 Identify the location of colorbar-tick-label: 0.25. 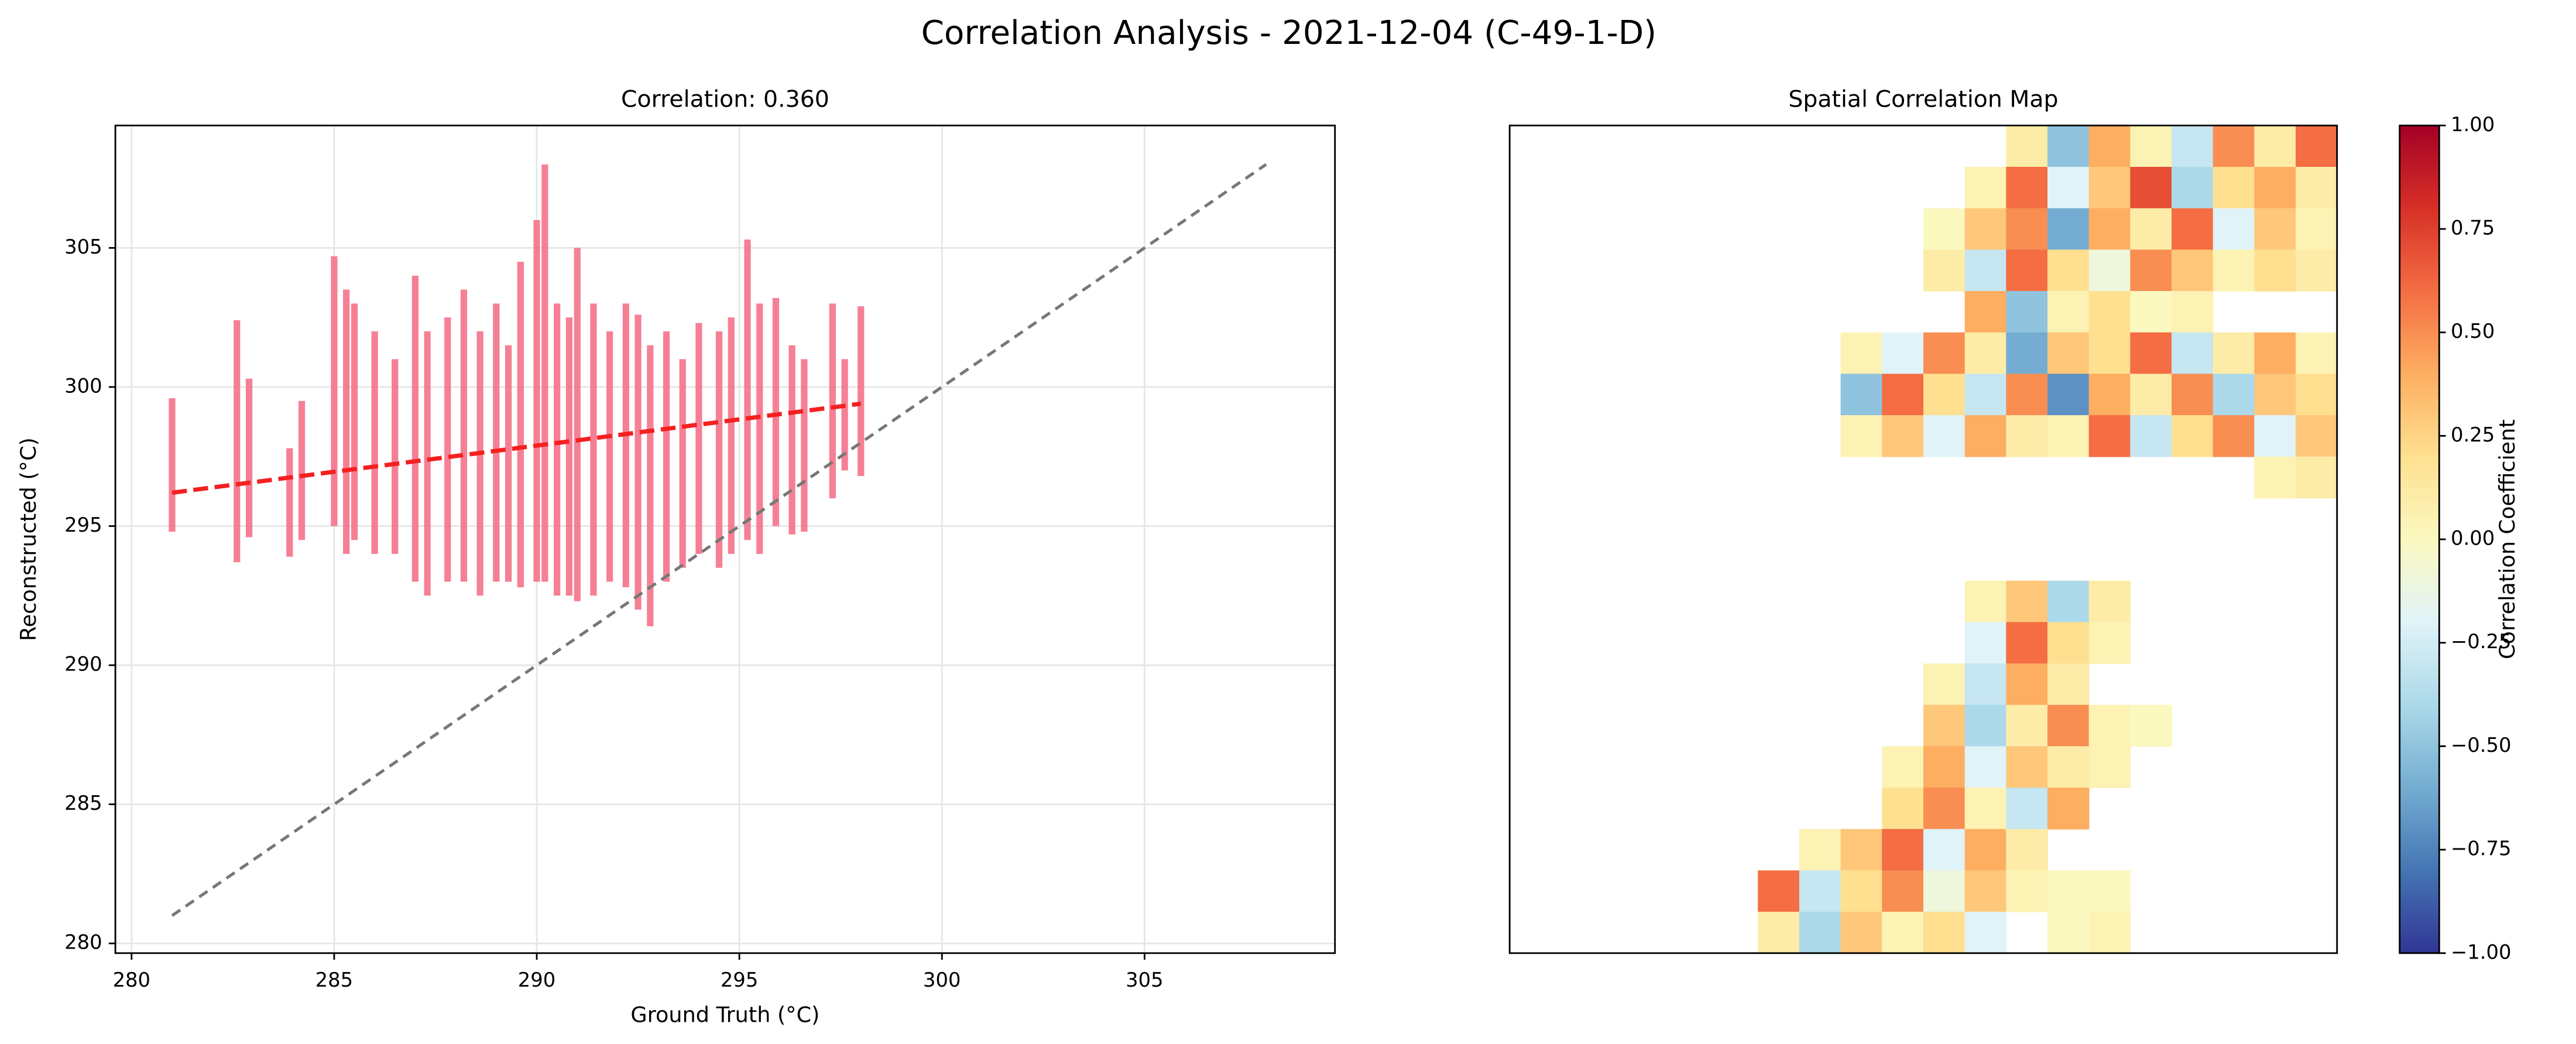
(2473, 435).